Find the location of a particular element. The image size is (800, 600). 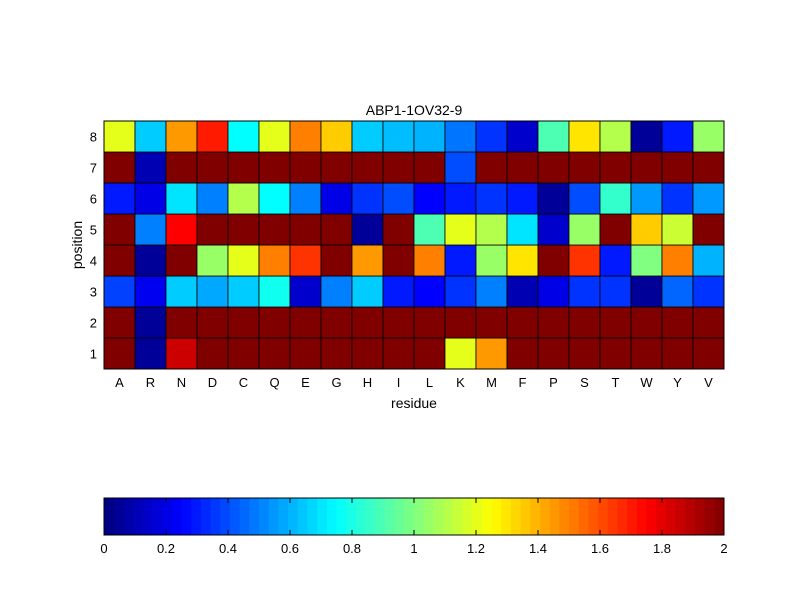

colorbar-tick-label: 0.4 is located at coordinates (228, 548).